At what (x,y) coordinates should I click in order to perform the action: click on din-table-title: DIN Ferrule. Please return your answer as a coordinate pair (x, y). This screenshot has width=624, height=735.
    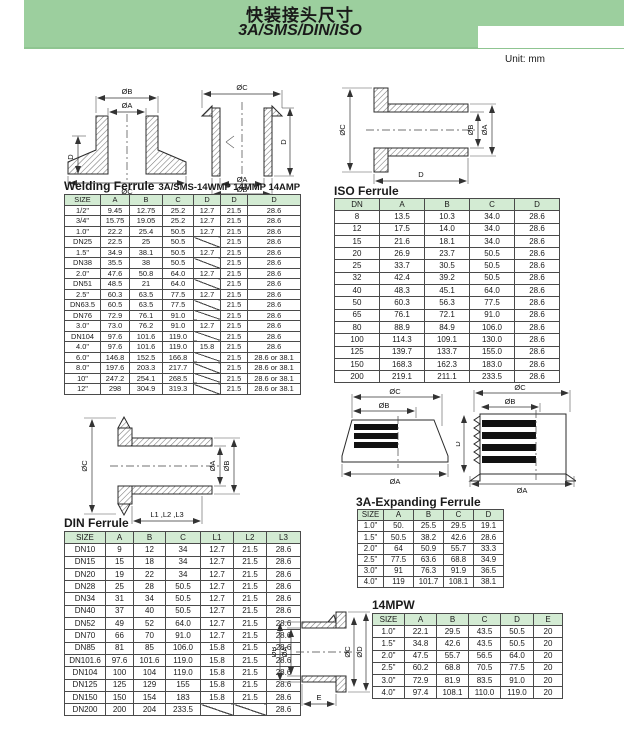
    Looking at the image, I should click on (96, 523).